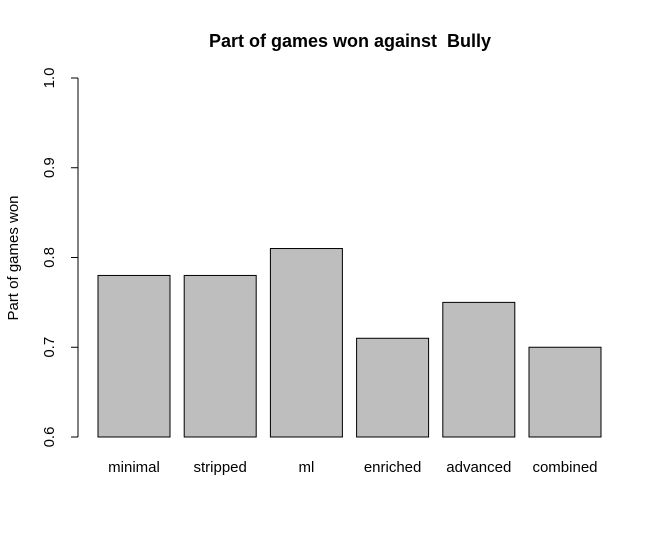  I want to click on y-tick-label: 0.7, so click(49, 347).